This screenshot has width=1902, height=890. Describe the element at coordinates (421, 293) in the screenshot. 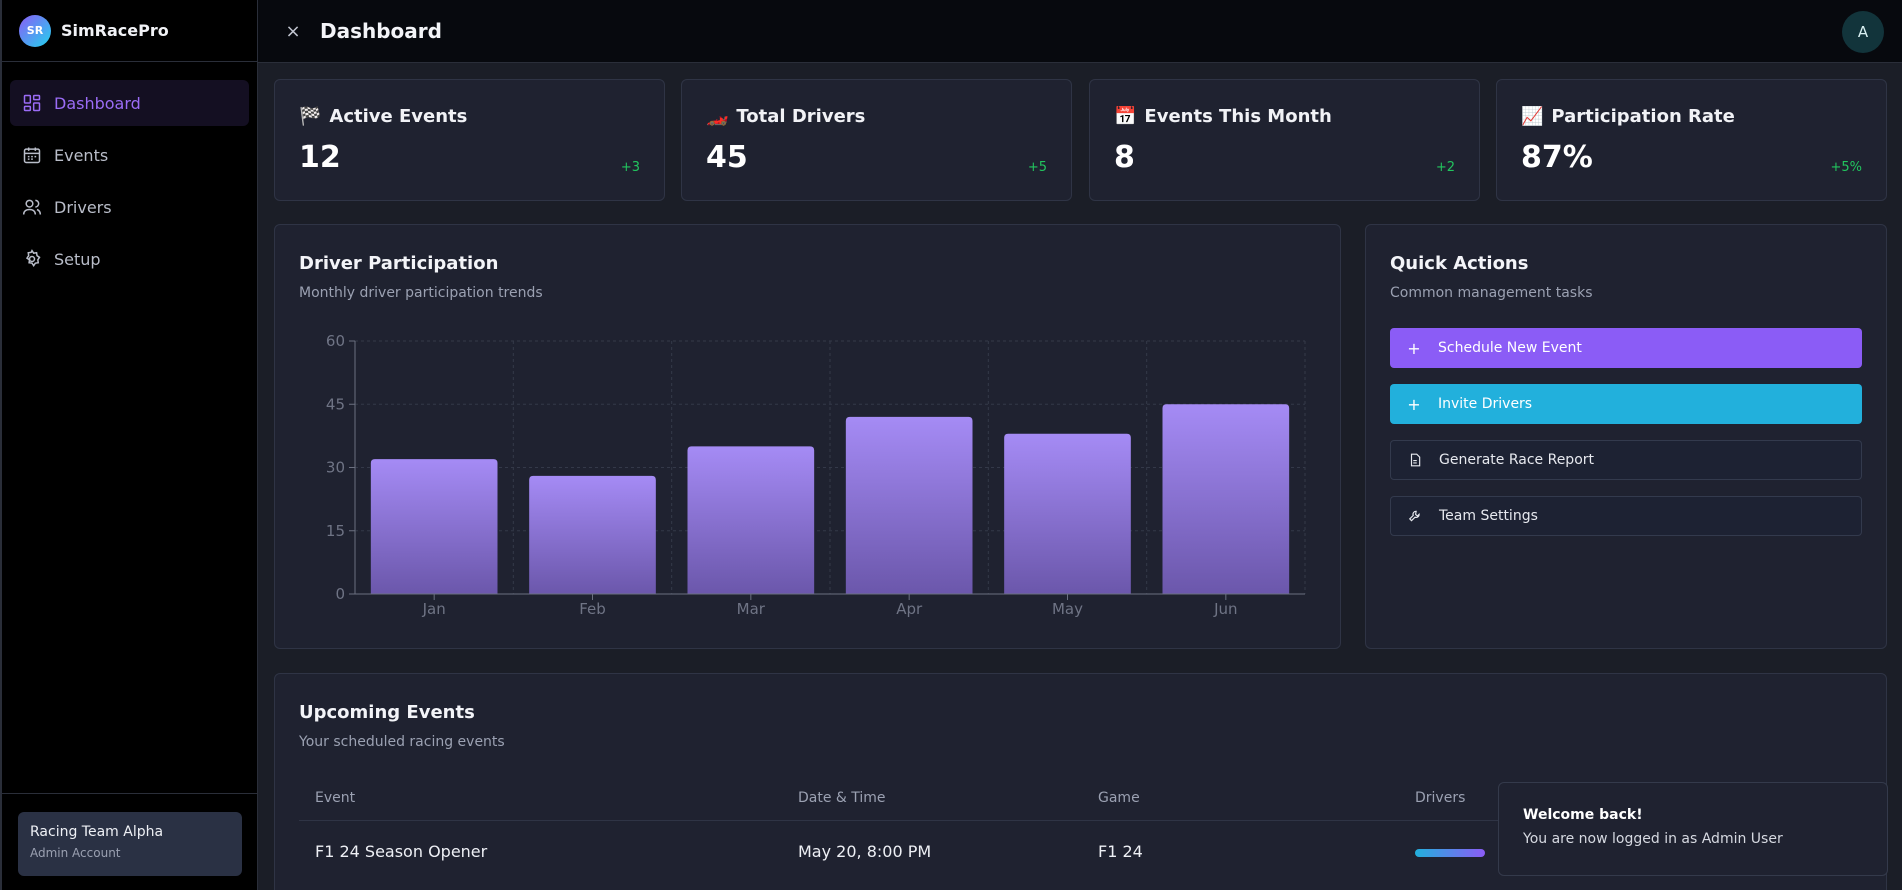

I see `chart-subtitle: Monthly driver participation trends` at that location.